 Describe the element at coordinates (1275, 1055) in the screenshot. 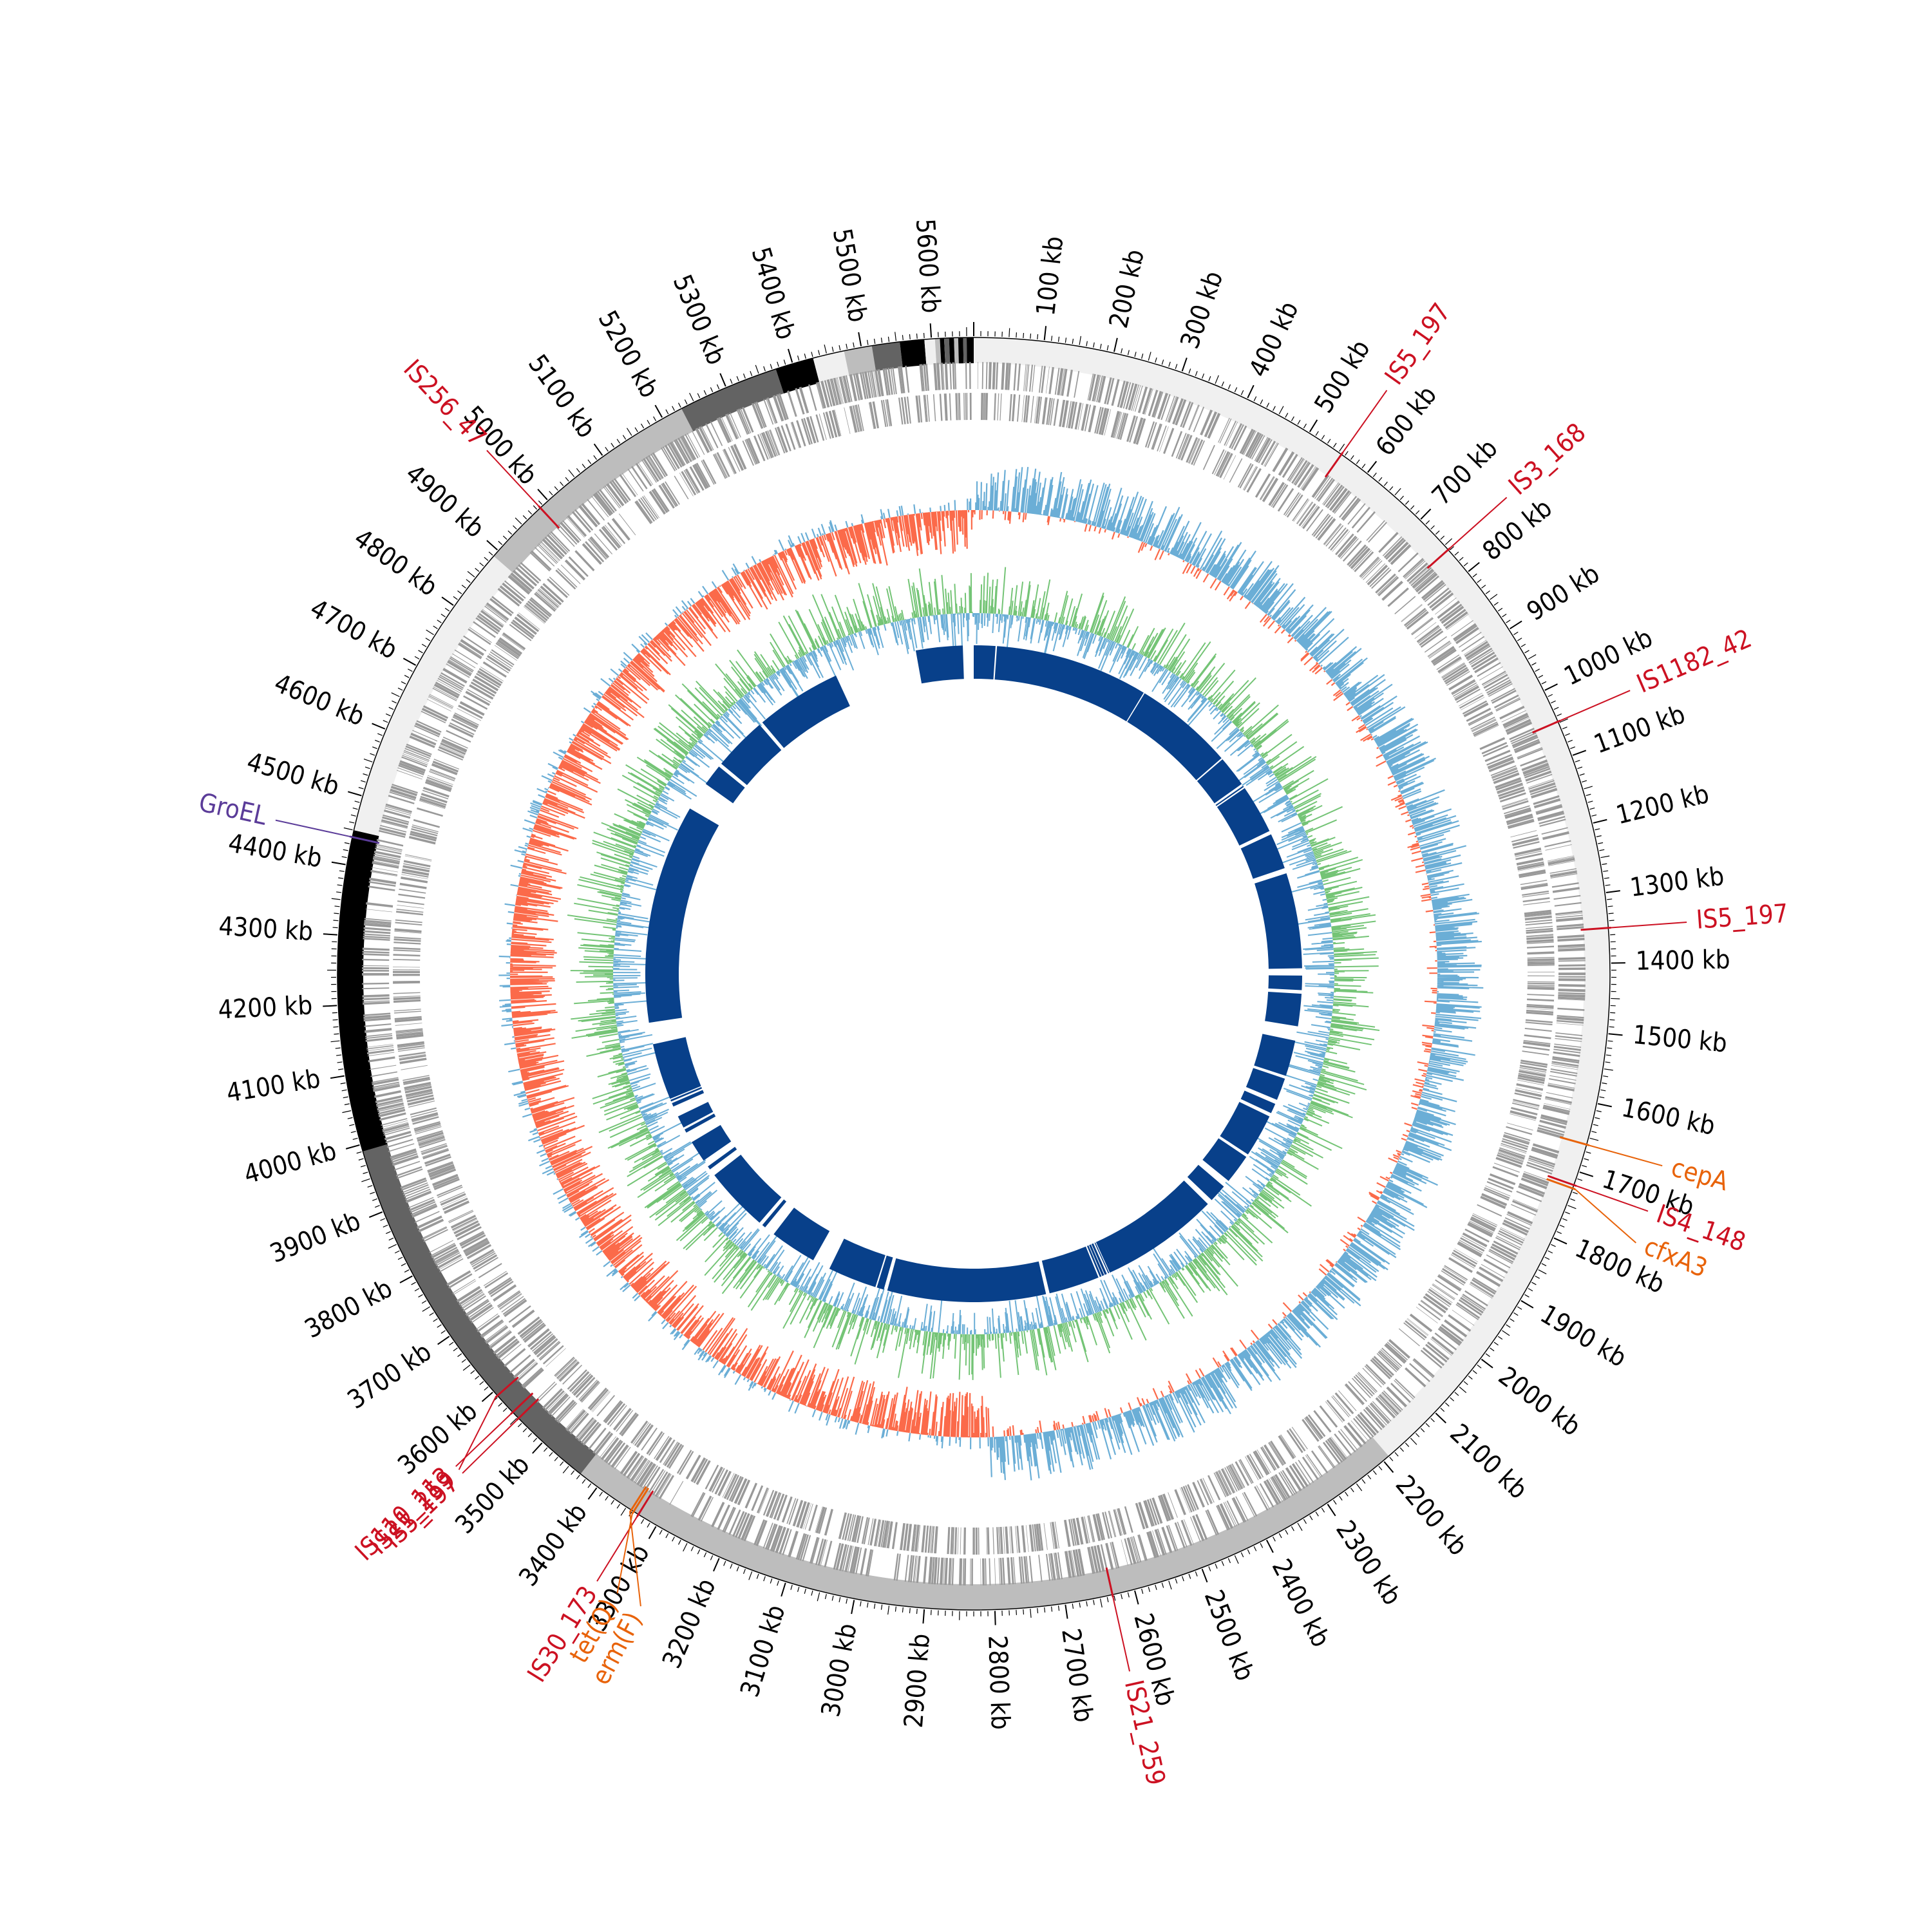

I see `alignment-block` at that location.